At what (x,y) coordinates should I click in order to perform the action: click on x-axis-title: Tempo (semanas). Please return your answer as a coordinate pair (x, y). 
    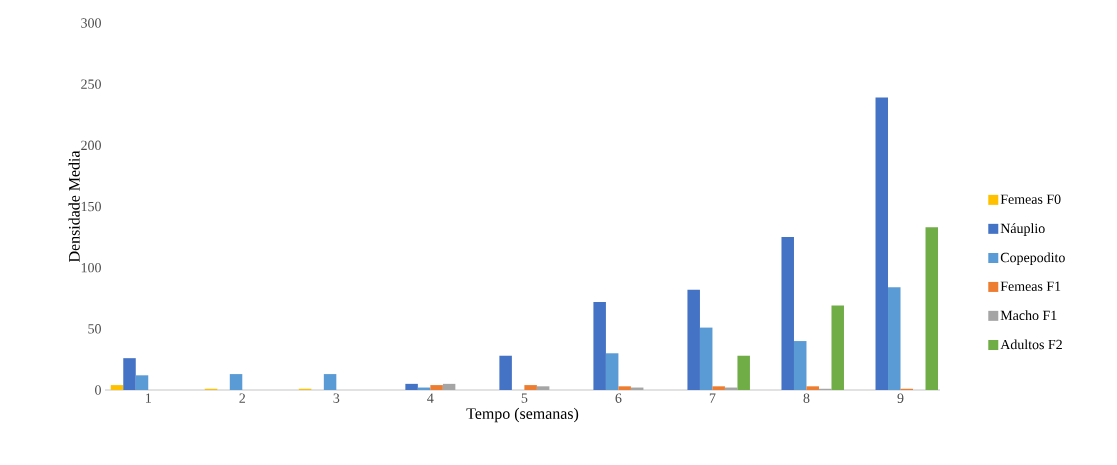
    Looking at the image, I should click on (522, 415).